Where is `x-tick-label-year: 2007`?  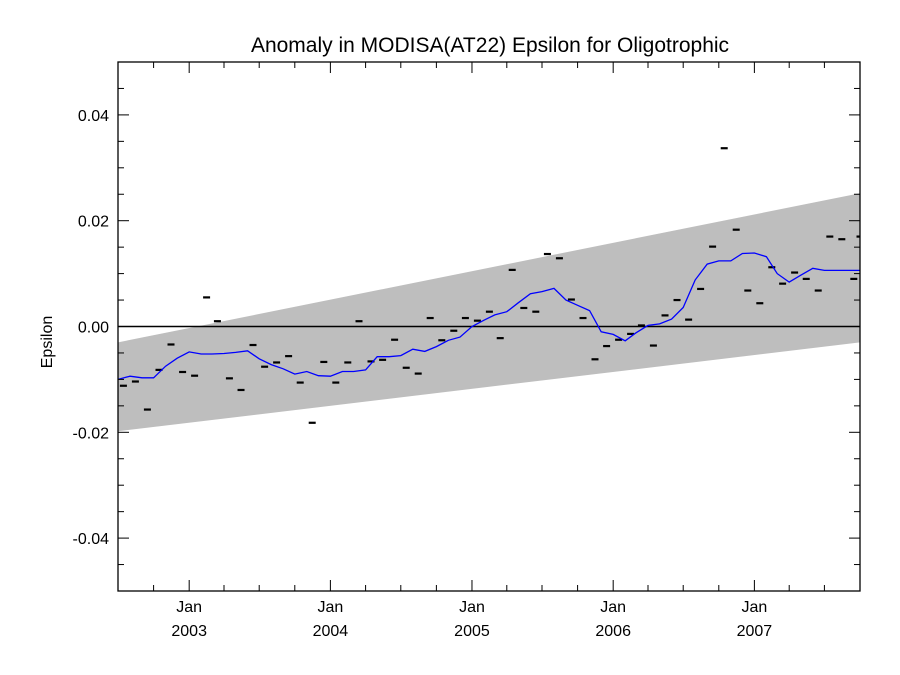 x-tick-label-year: 2007 is located at coordinates (755, 631).